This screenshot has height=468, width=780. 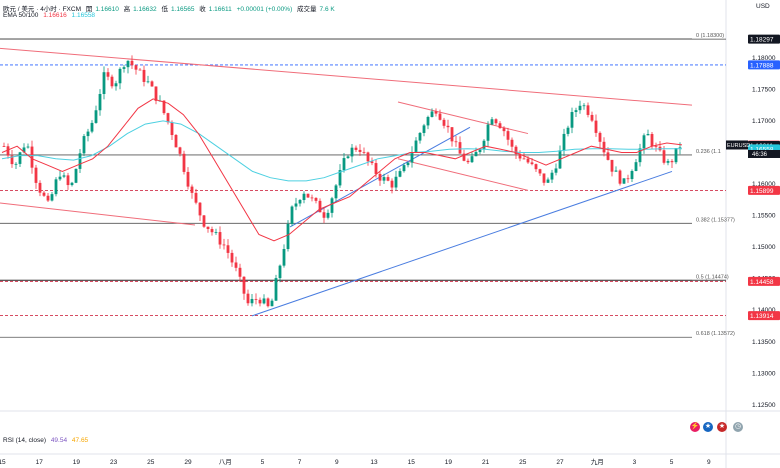 I want to click on countdown-tag, so click(x=764, y=153).